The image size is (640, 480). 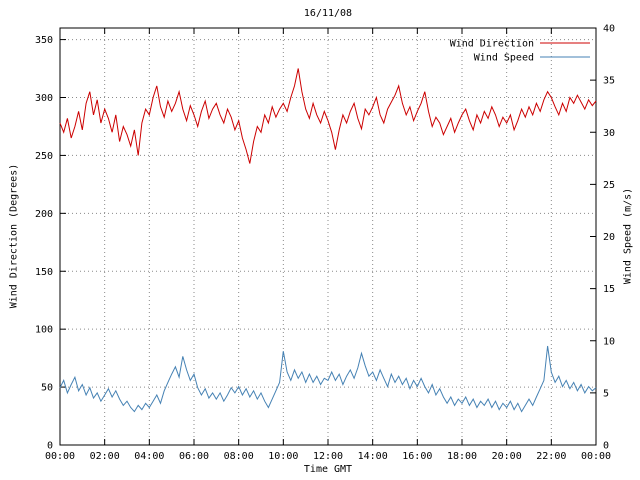 What do you see at coordinates (283, 456) in the screenshot?
I see `x-tick-label: 10:00` at bounding box center [283, 456].